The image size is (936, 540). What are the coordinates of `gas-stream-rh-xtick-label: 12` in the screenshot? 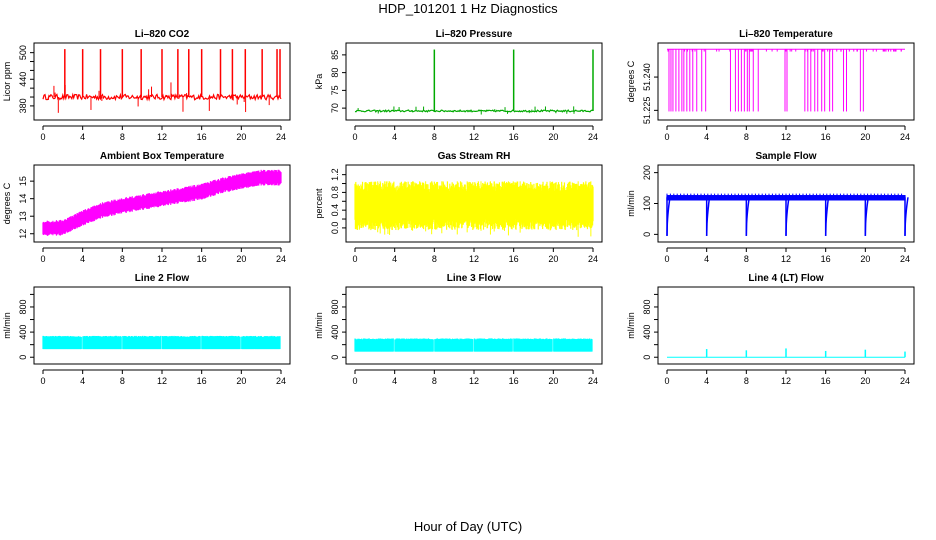 It's located at (474, 259).